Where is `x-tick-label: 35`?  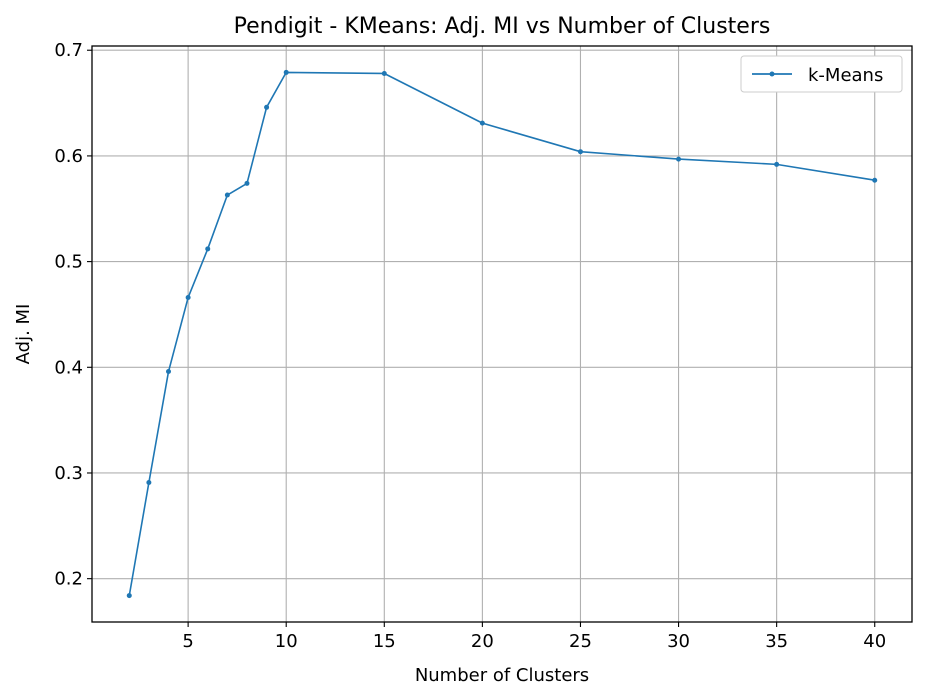
x-tick-label: 35 is located at coordinates (776, 641).